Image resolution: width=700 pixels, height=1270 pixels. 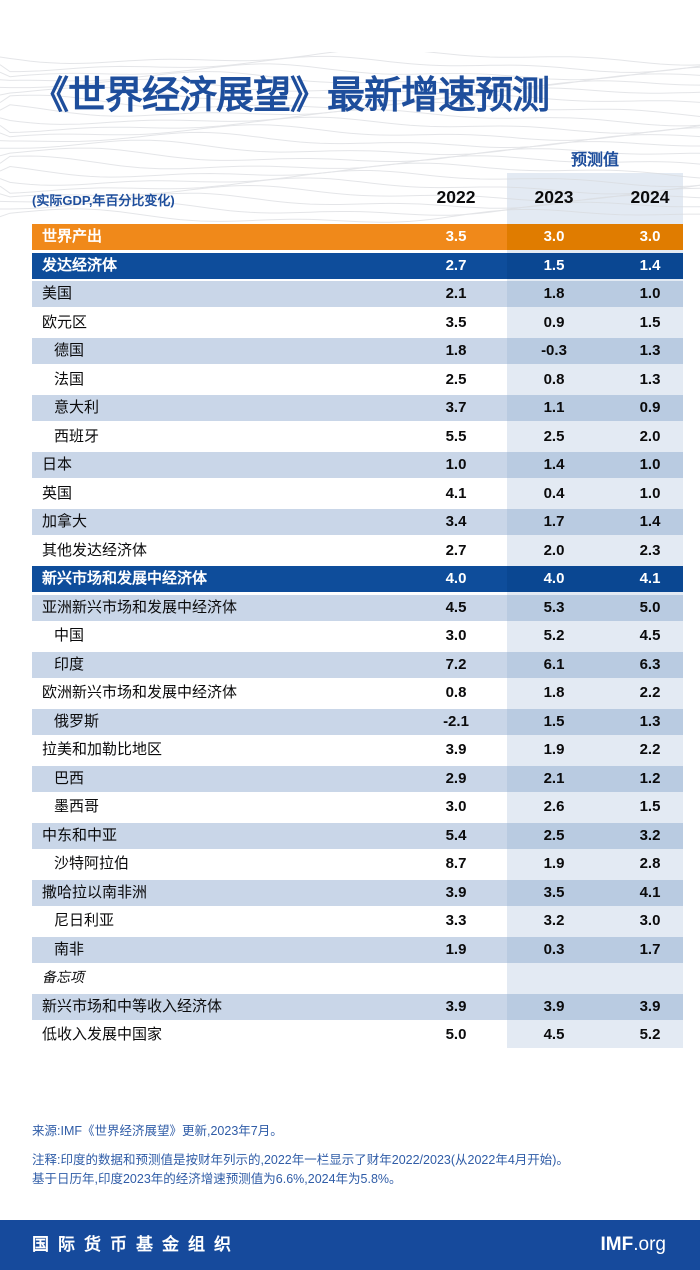 What do you see at coordinates (102, 1034) in the screenshot?
I see `row-label: 低收入发展中国家` at bounding box center [102, 1034].